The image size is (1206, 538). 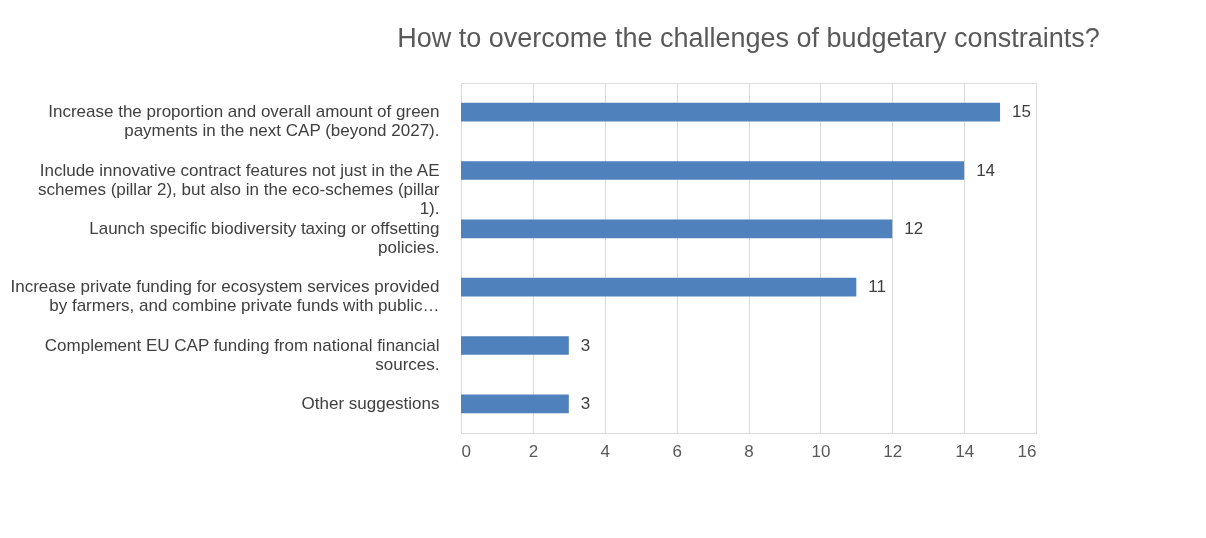 I want to click on y-tick-label: Increase the proportion and overall amount of green payments in the next CAP (beyond 2027)., so click(x=244, y=121).